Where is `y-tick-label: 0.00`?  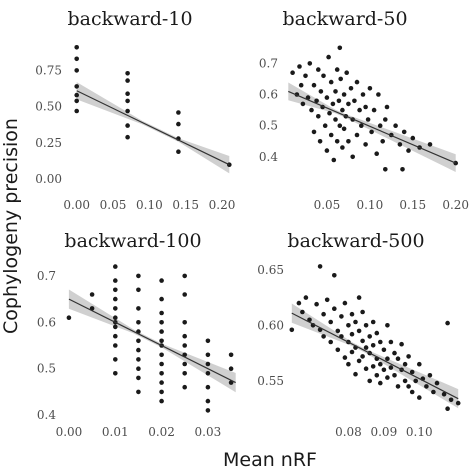 y-tick-label: 0.00 is located at coordinates (48, 179).